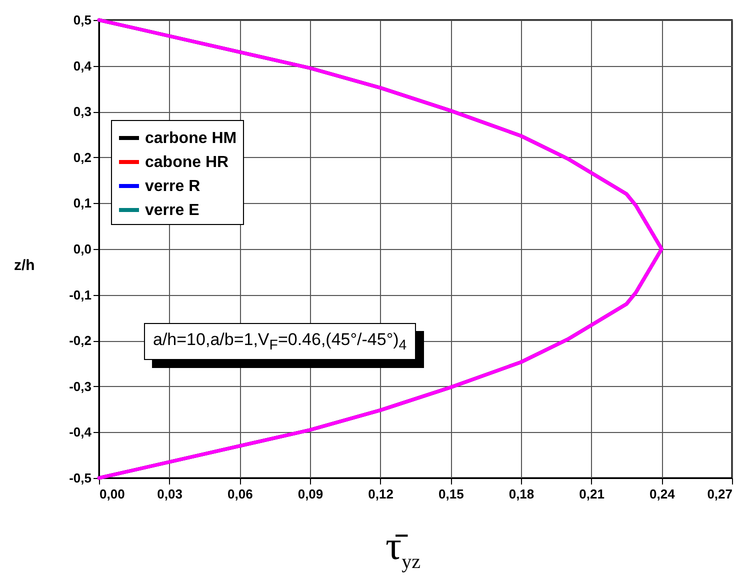  Describe the element at coordinates (172, 210) in the screenshot. I see `legend-label: verre E` at that location.